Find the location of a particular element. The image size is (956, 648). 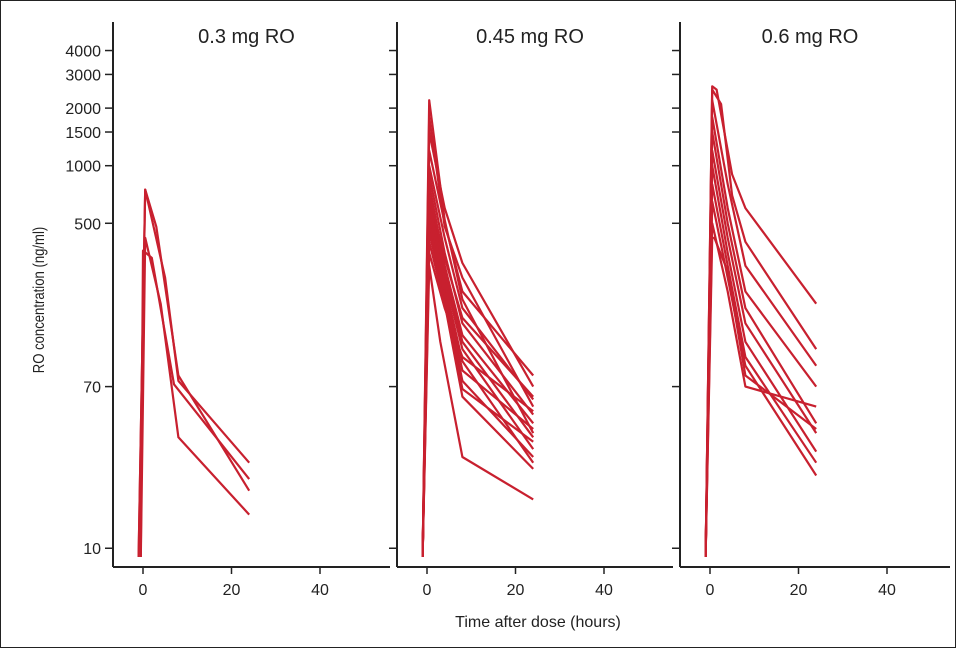

panel-2-x-tick-label: 20 is located at coordinates (799, 590).